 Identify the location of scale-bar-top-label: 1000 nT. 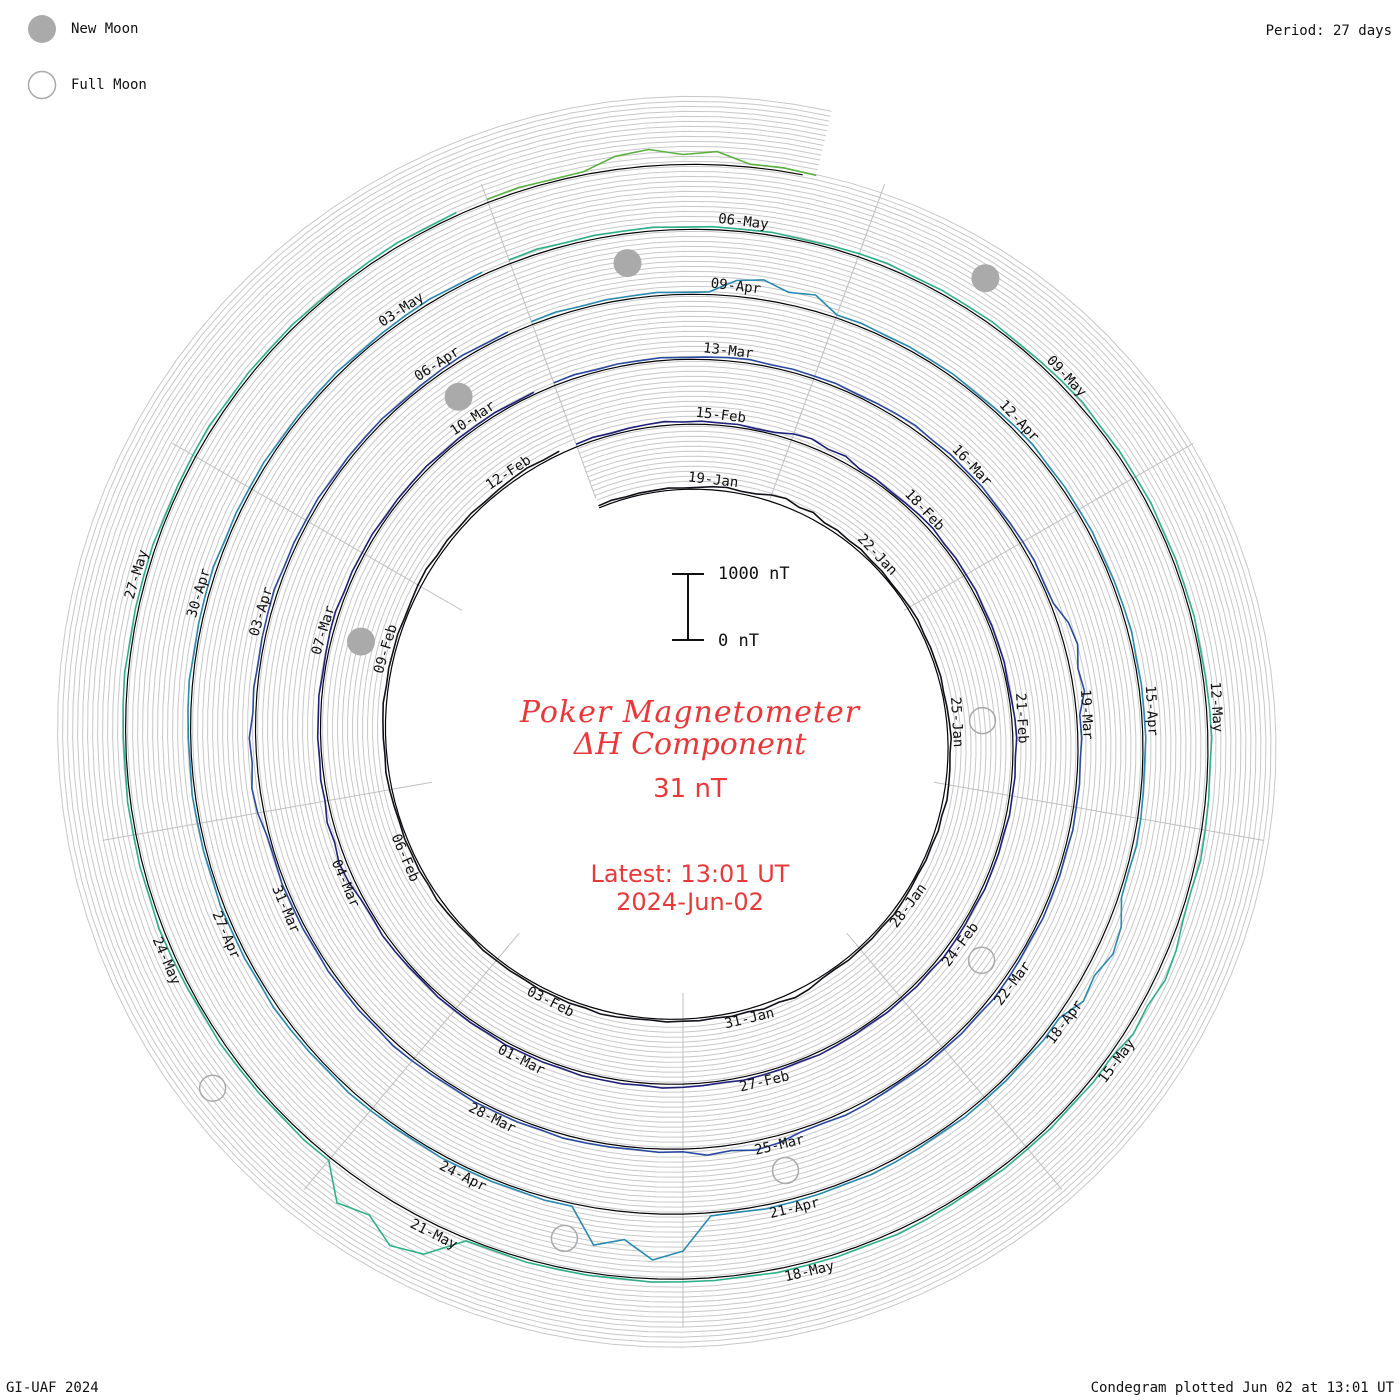
(754, 574).